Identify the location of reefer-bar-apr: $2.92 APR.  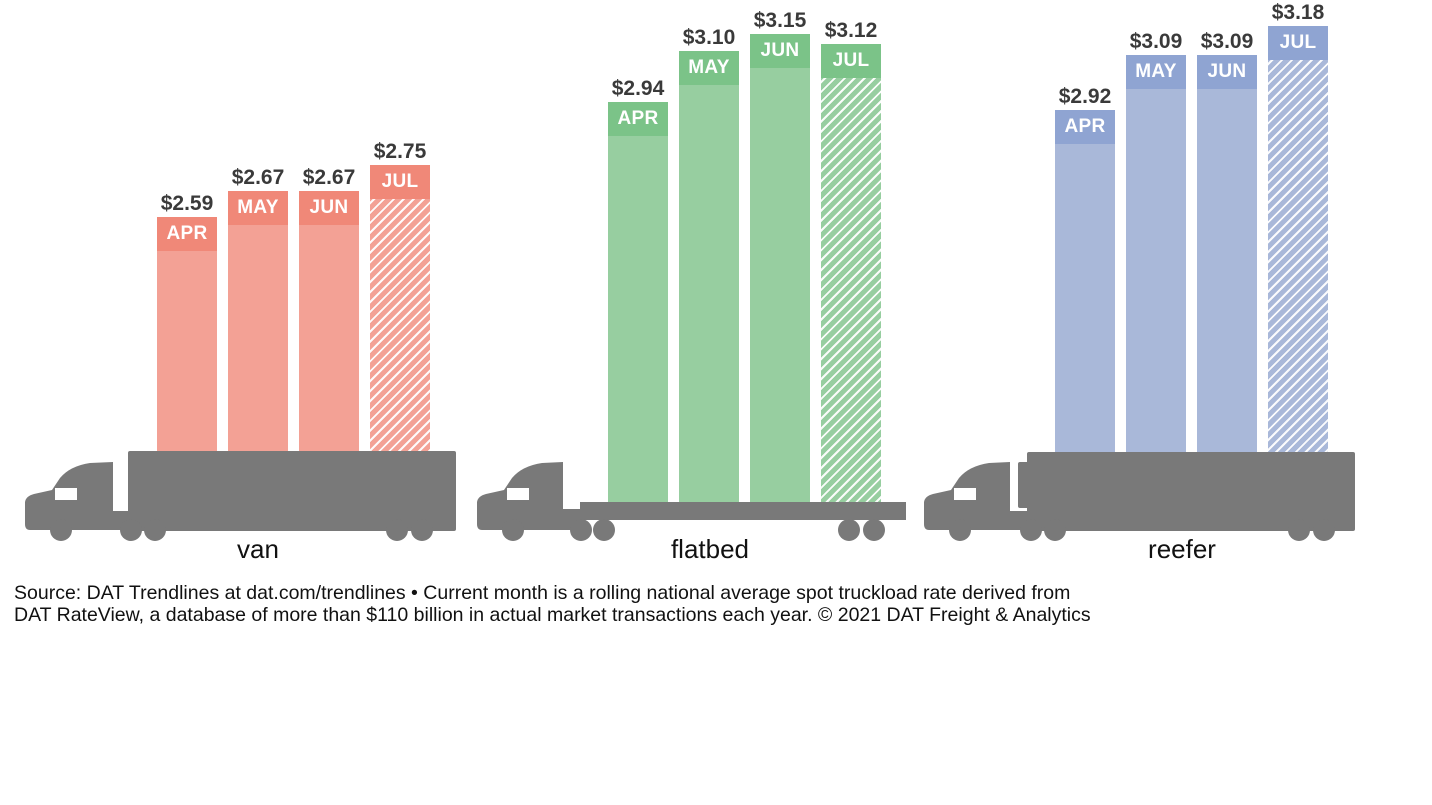
(1085, 268).